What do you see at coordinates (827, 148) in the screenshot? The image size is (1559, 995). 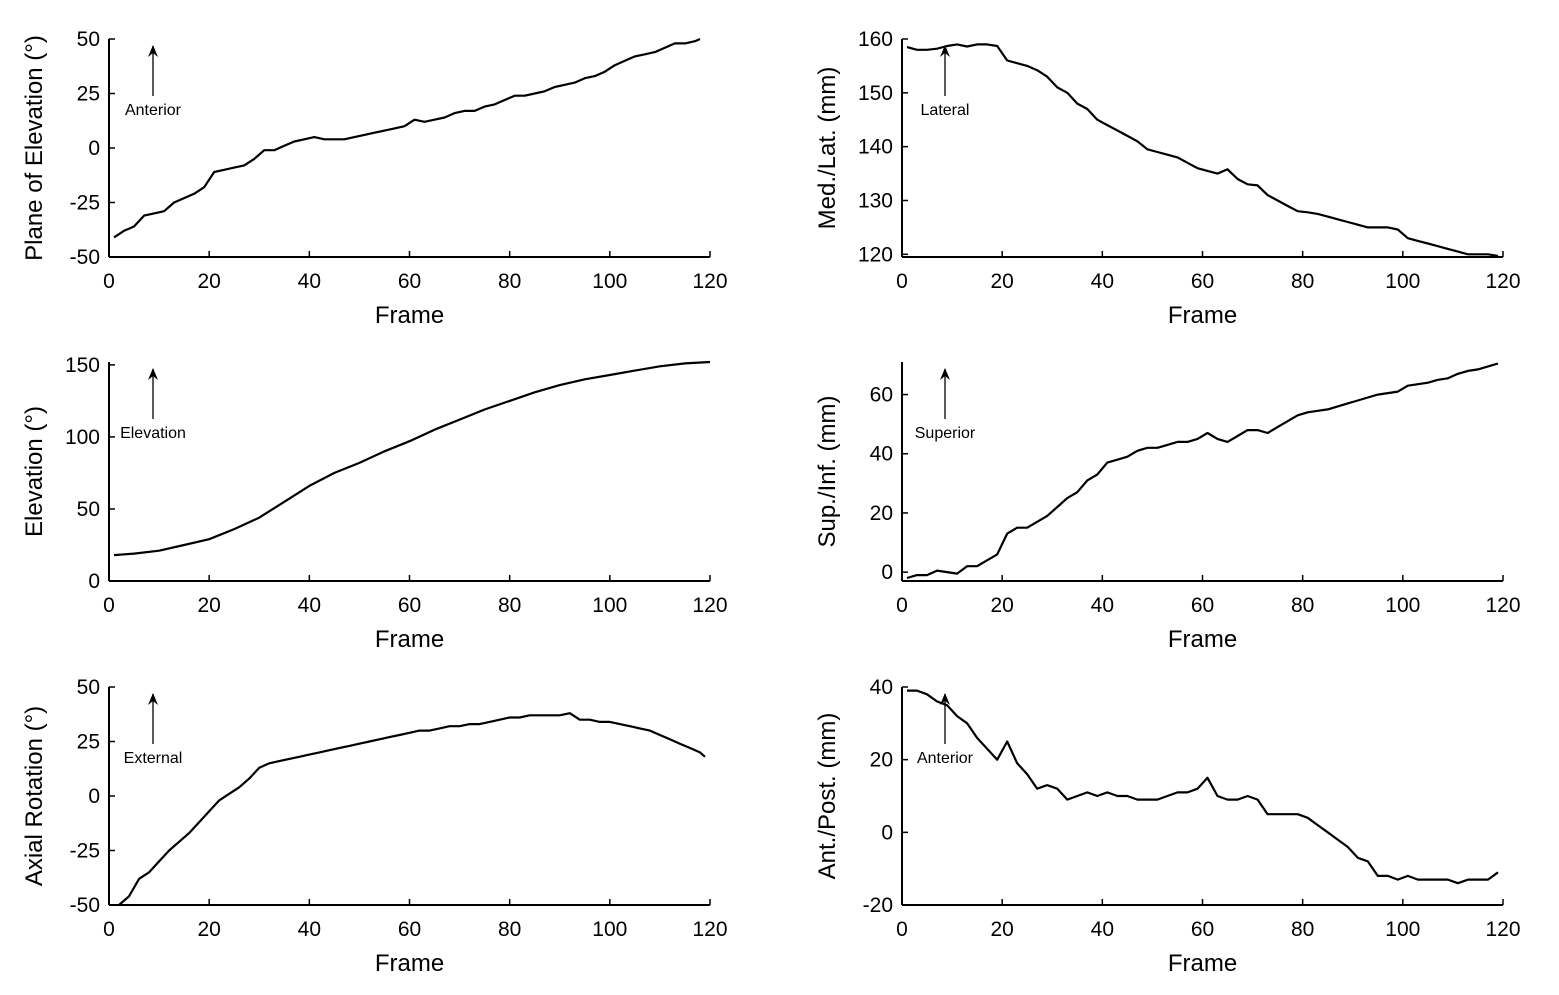 I see `y-axis-title: Med./Lat. (mm)` at bounding box center [827, 148].